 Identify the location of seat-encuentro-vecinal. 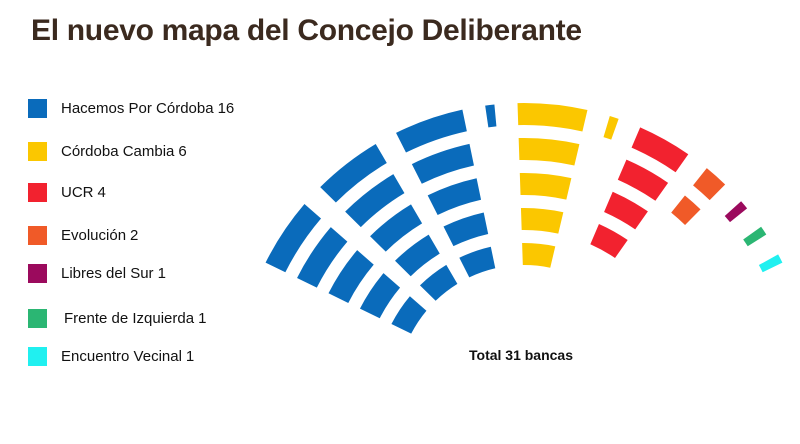
(770, 263).